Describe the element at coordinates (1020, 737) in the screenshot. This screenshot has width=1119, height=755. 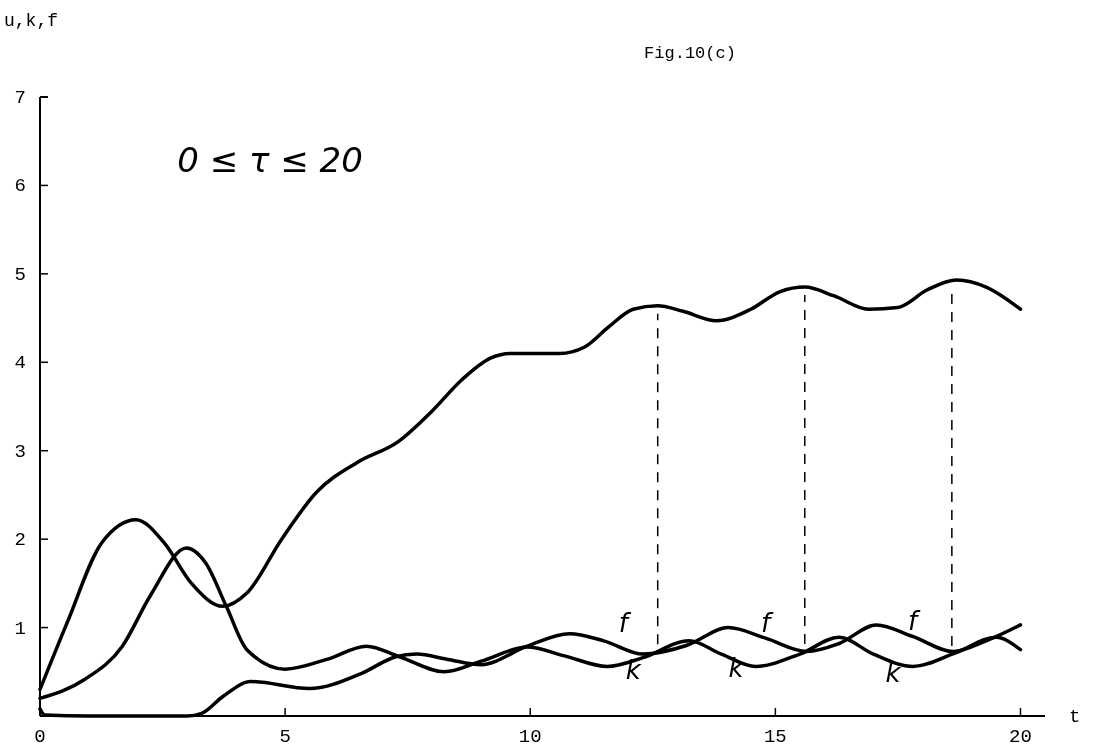
I see `x-tick-label: 20` at that location.